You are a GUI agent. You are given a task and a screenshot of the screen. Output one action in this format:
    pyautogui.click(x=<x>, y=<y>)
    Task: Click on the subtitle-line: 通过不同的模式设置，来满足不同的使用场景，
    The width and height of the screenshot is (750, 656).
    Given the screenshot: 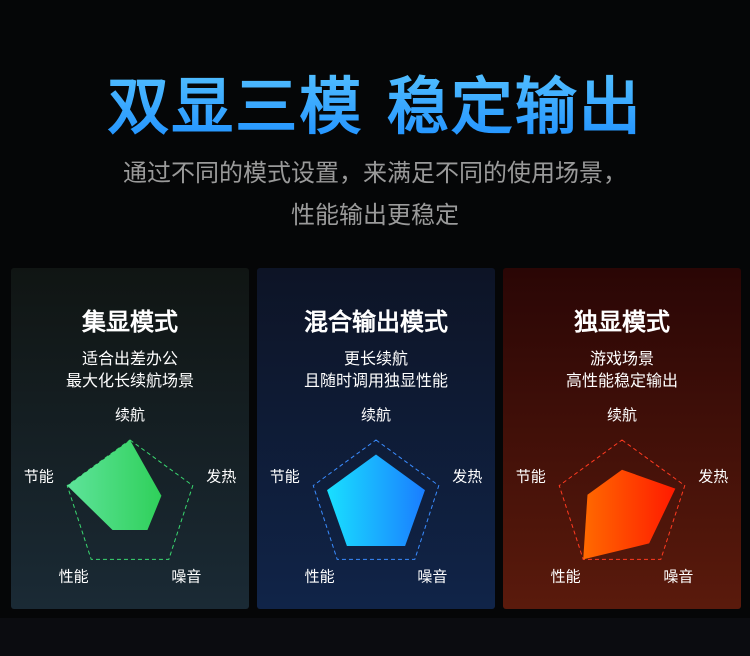 What is the action you would take?
    pyautogui.click(x=375, y=173)
    